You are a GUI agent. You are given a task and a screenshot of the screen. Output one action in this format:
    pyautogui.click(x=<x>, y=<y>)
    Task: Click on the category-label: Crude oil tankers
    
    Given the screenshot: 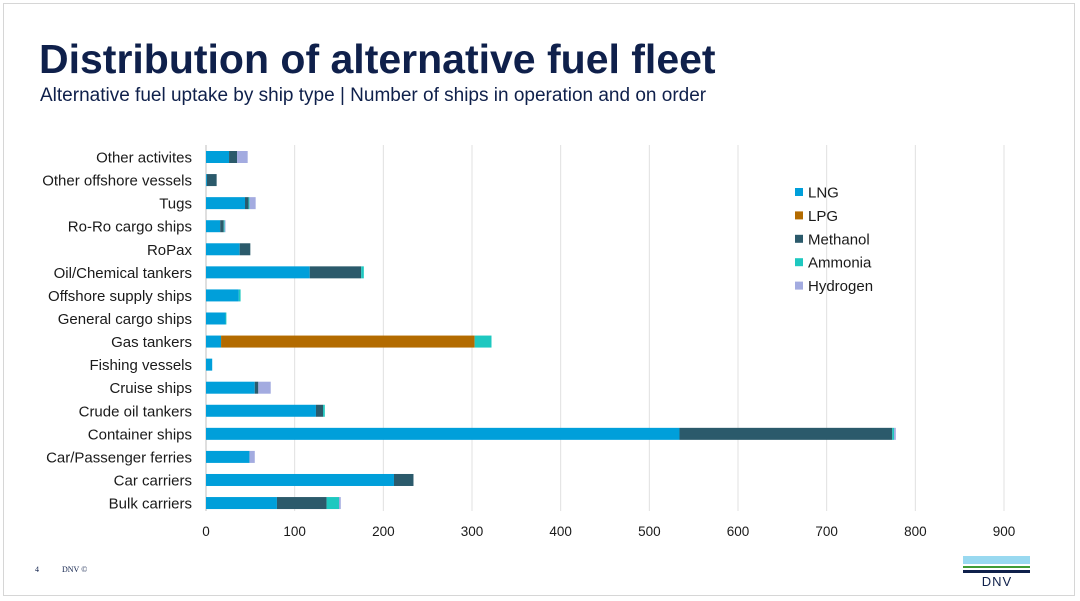 What is the action you would take?
    pyautogui.click(x=135, y=411)
    